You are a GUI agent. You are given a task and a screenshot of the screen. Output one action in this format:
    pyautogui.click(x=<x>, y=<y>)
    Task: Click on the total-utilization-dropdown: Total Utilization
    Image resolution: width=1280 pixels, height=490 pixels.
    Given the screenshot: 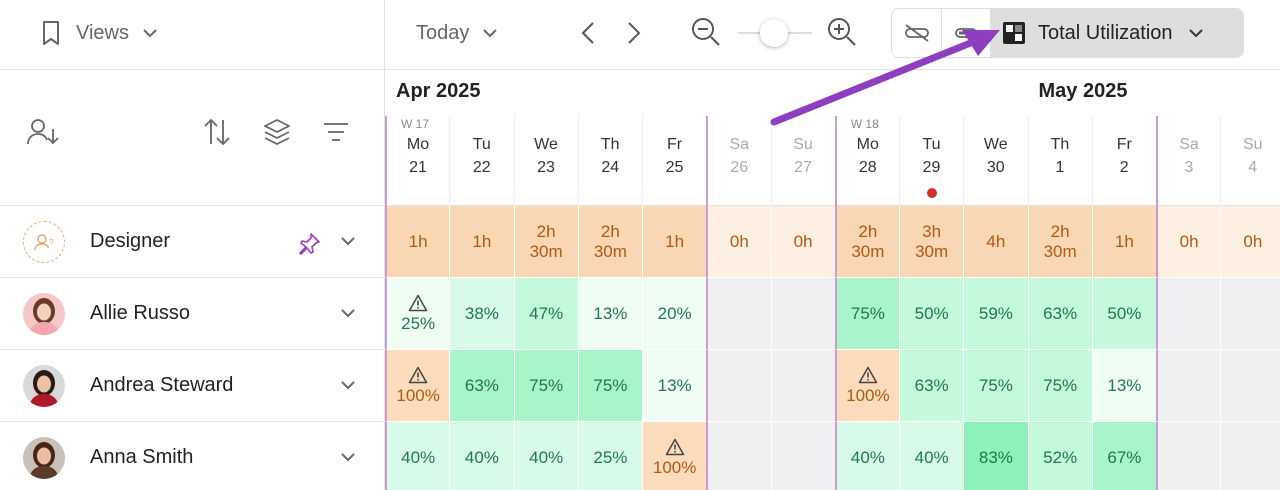 What is the action you would take?
    pyautogui.click(x=1116, y=33)
    